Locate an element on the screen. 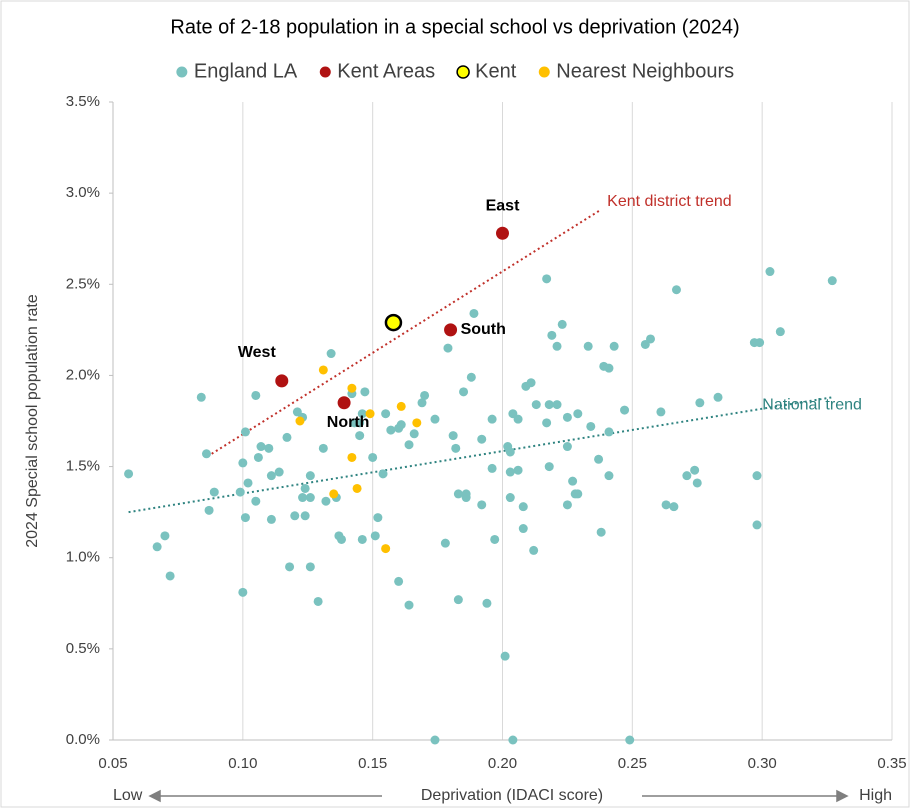  point-label: South is located at coordinates (483, 329).